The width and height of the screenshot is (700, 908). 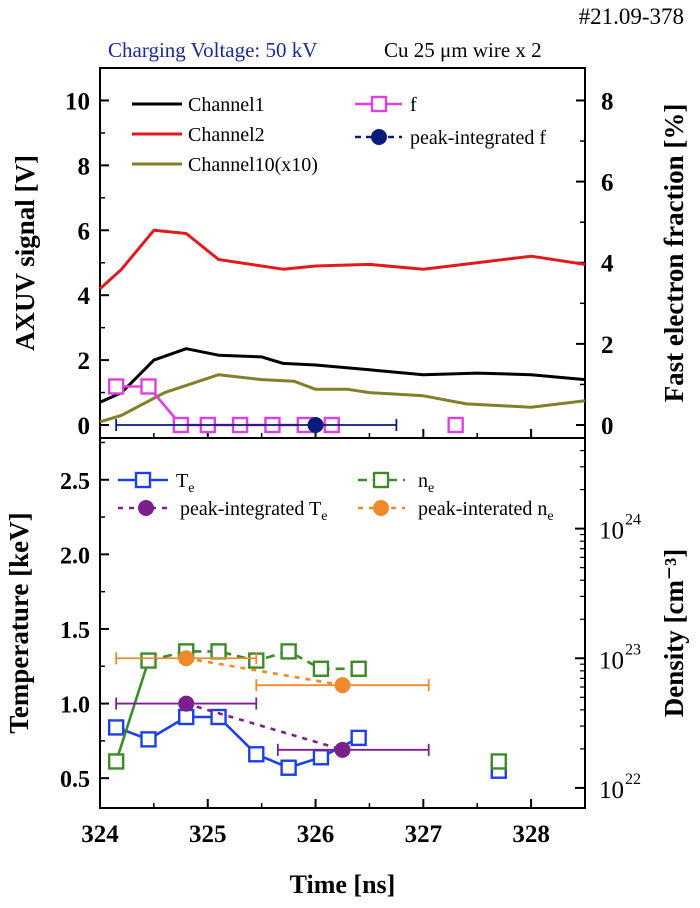 I want to click on legend-label-channel1: Channel1, so click(x=226, y=105).